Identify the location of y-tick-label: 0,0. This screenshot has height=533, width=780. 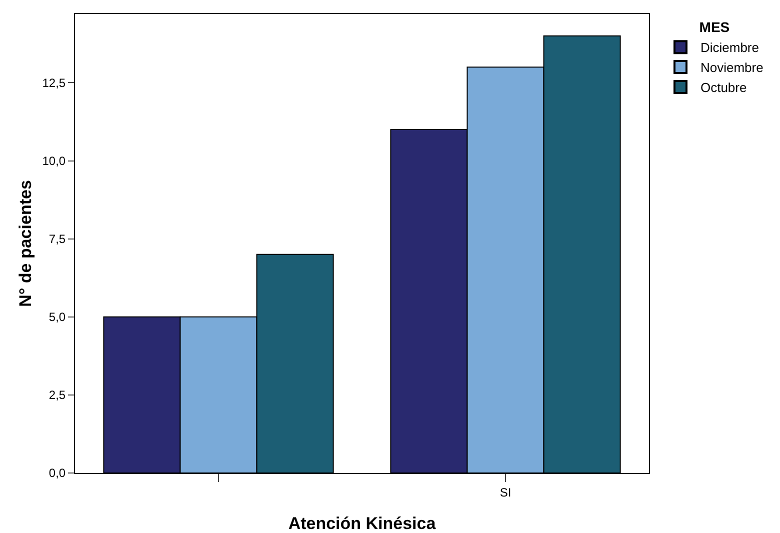
(57, 473).